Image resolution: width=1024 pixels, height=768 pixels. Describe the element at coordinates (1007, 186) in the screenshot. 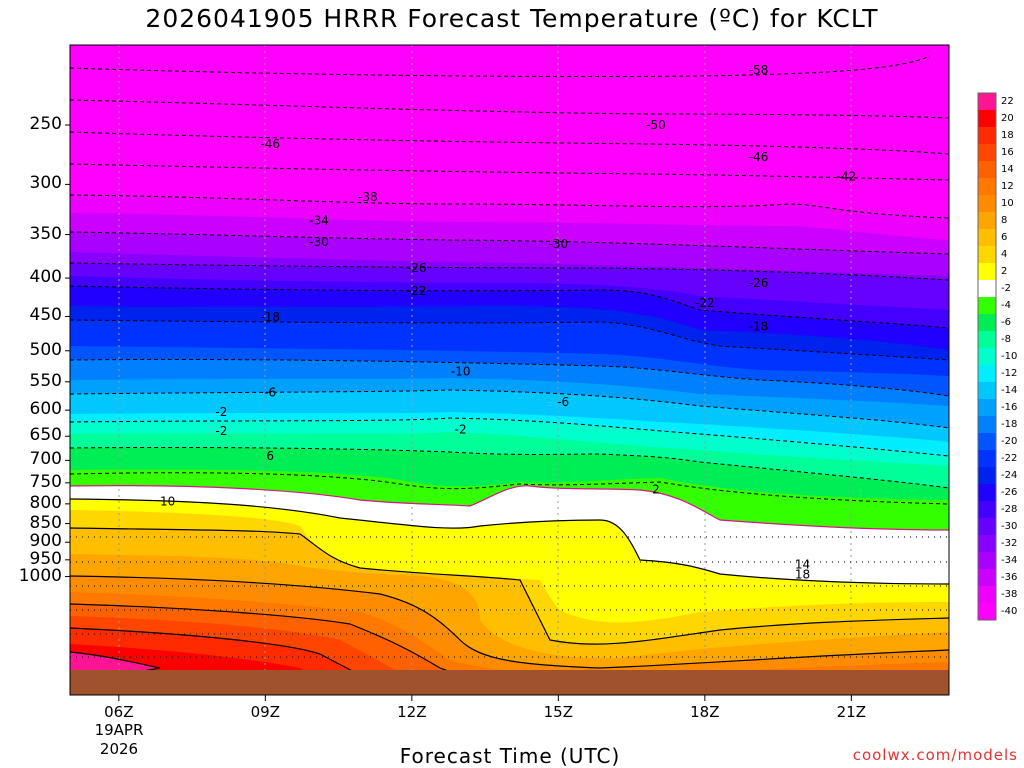

I see `colorbar-label: 12` at that location.